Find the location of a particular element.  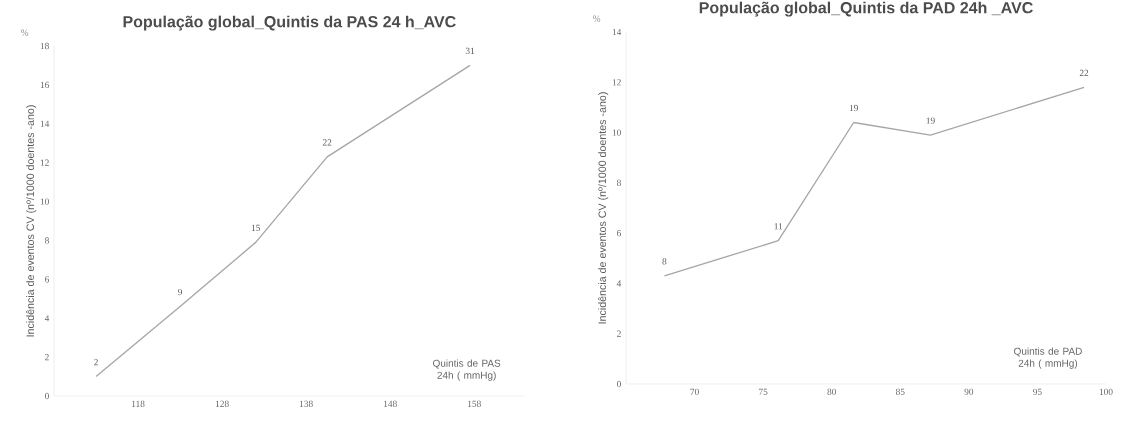

x-tick-label: 100 is located at coordinates (1106, 391).